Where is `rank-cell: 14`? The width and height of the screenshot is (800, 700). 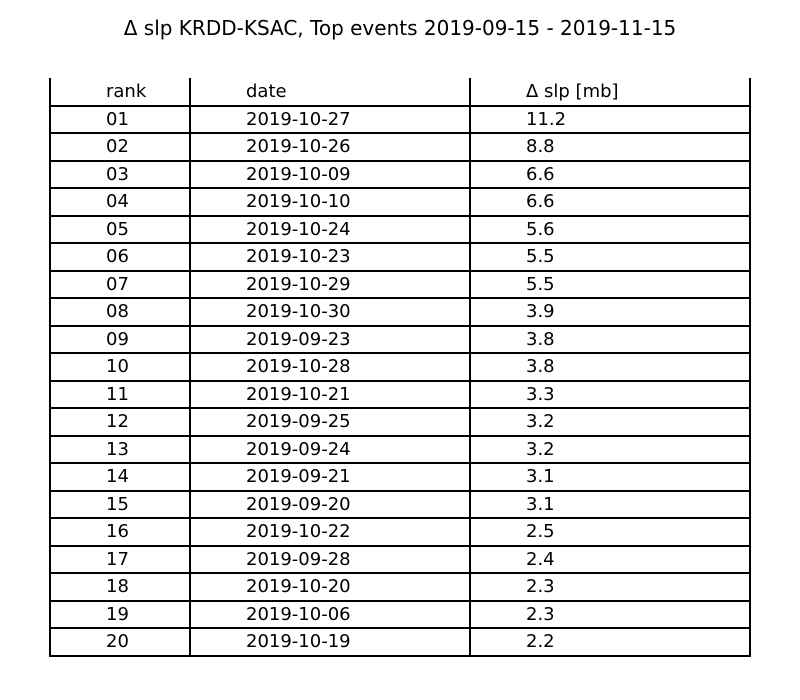
rank-cell: 14 is located at coordinates (117, 477).